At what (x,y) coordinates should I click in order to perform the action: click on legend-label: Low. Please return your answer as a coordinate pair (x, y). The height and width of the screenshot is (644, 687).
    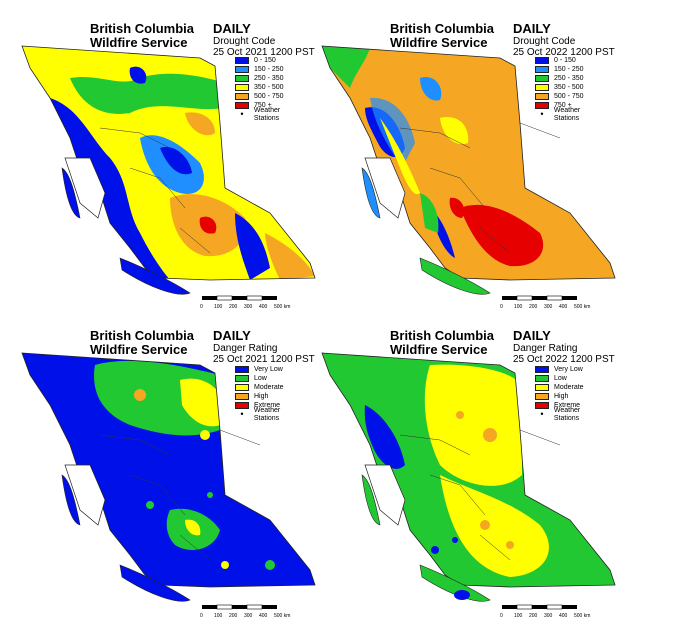
    Looking at the image, I should click on (560, 378).